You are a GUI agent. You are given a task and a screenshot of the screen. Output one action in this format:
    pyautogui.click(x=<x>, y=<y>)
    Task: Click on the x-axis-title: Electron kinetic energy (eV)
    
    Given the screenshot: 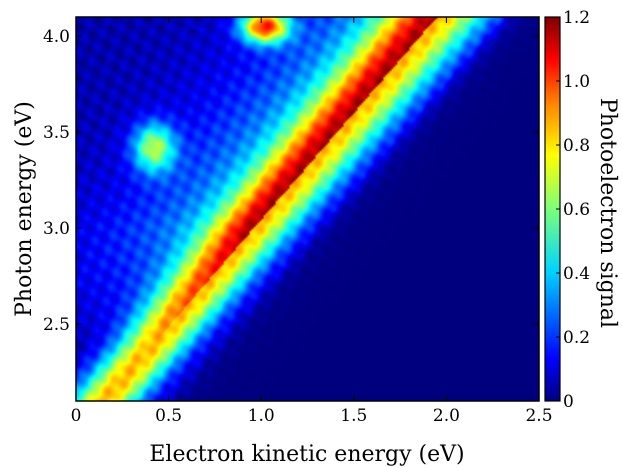 What is the action you would take?
    pyautogui.click(x=306, y=454)
    